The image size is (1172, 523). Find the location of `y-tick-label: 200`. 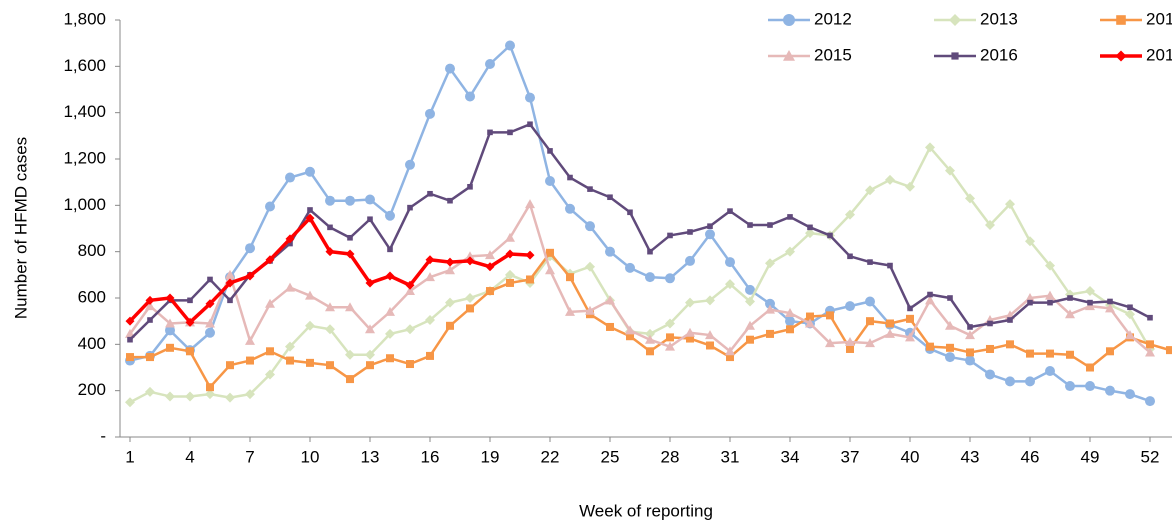

y-tick-label: 200 is located at coordinates (92, 389).